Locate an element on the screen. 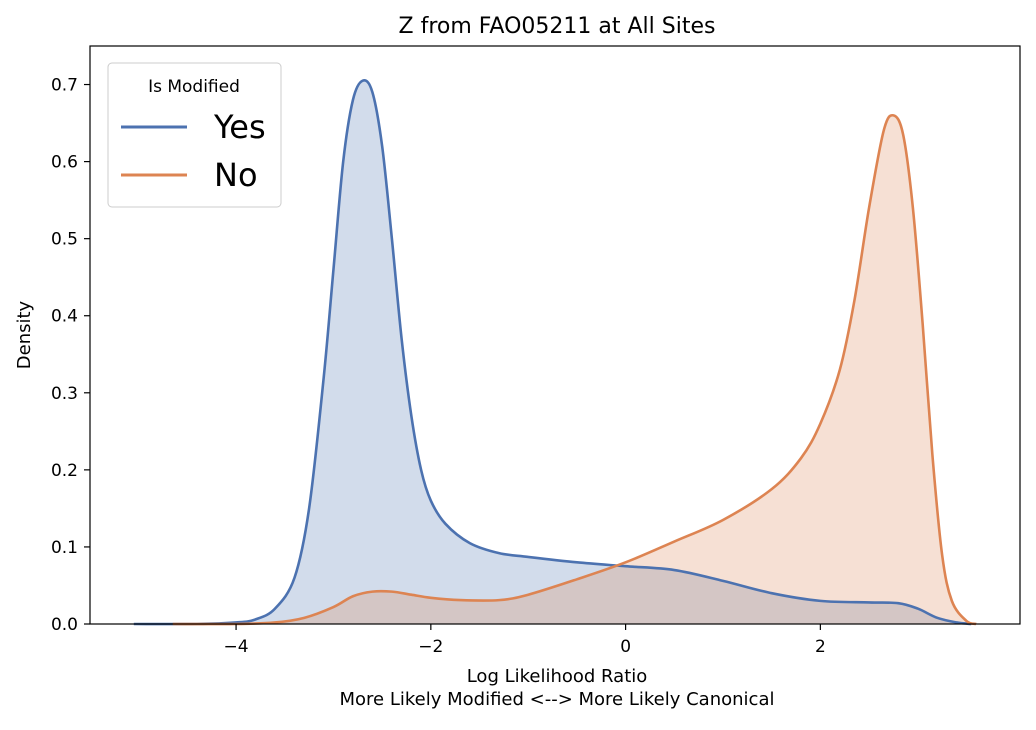 The image size is (1036, 730). legend-box is located at coordinates (194, 135).